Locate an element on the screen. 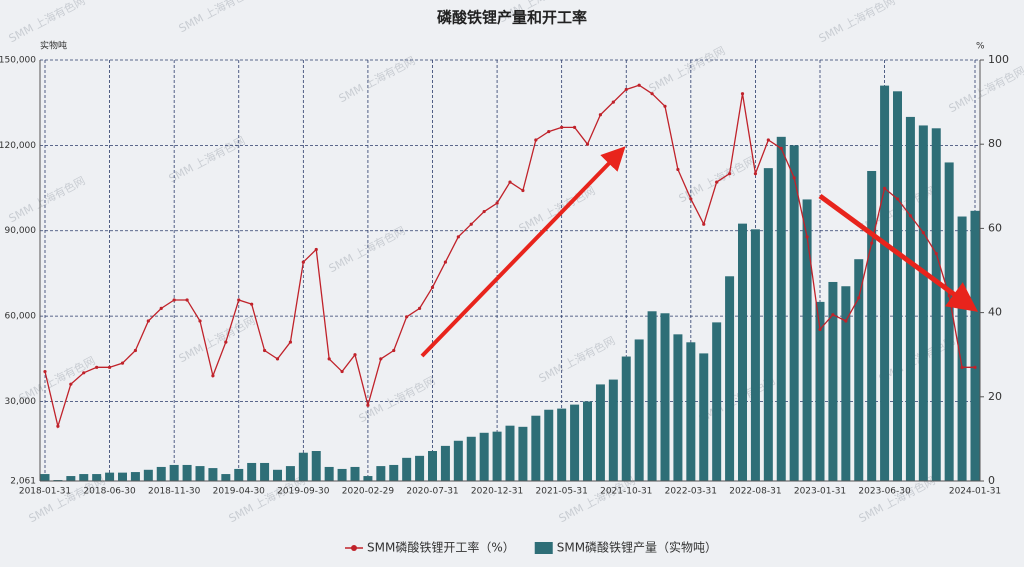  arrow is located at coordinates (898, 252).